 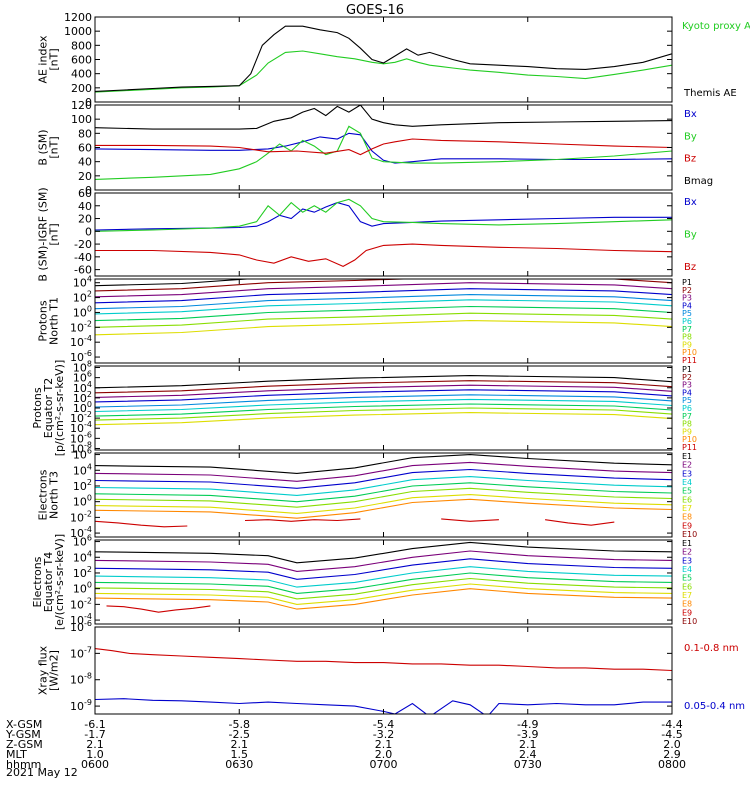 I want to click on y-axis-label: [p/(cm²-s-sr-keV)], so click(x=59, y=408).